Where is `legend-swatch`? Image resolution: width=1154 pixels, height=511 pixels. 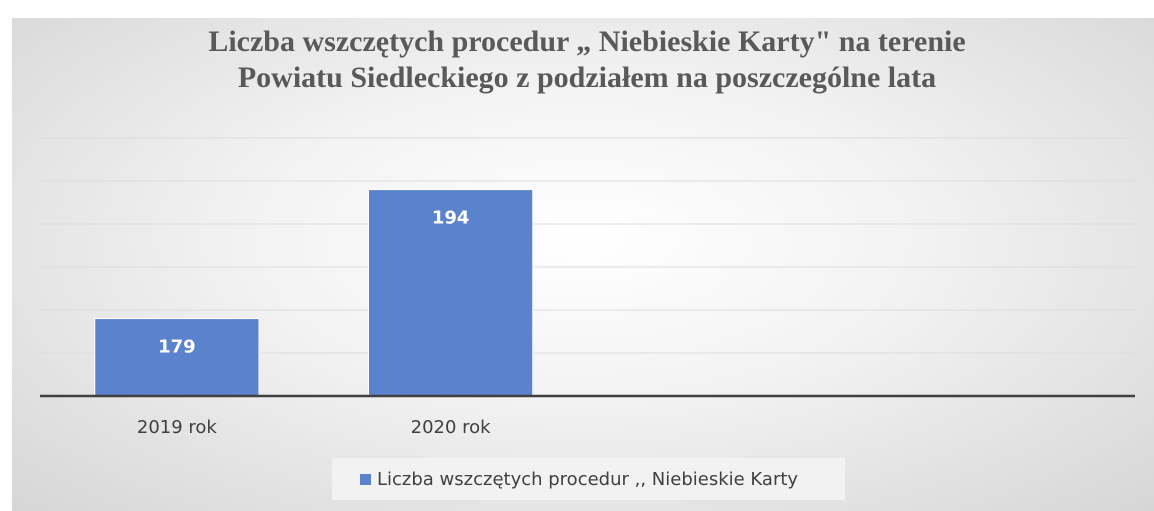
legend-swatch is located at coordinates (365, 479).